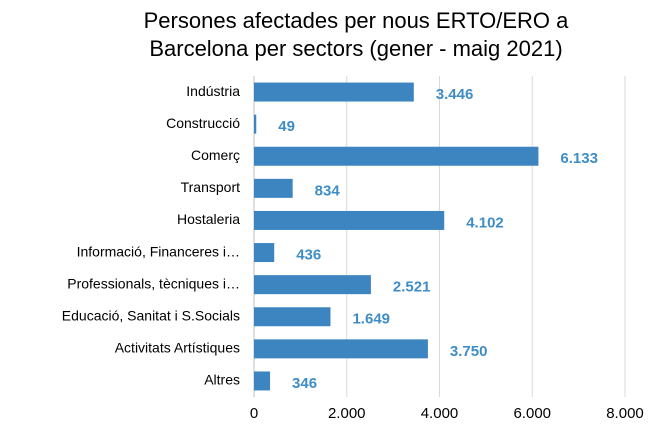  Describe the element at coordinates (347, 413) in the screenshot. I see `x-tick-label: 2.000` at that location.